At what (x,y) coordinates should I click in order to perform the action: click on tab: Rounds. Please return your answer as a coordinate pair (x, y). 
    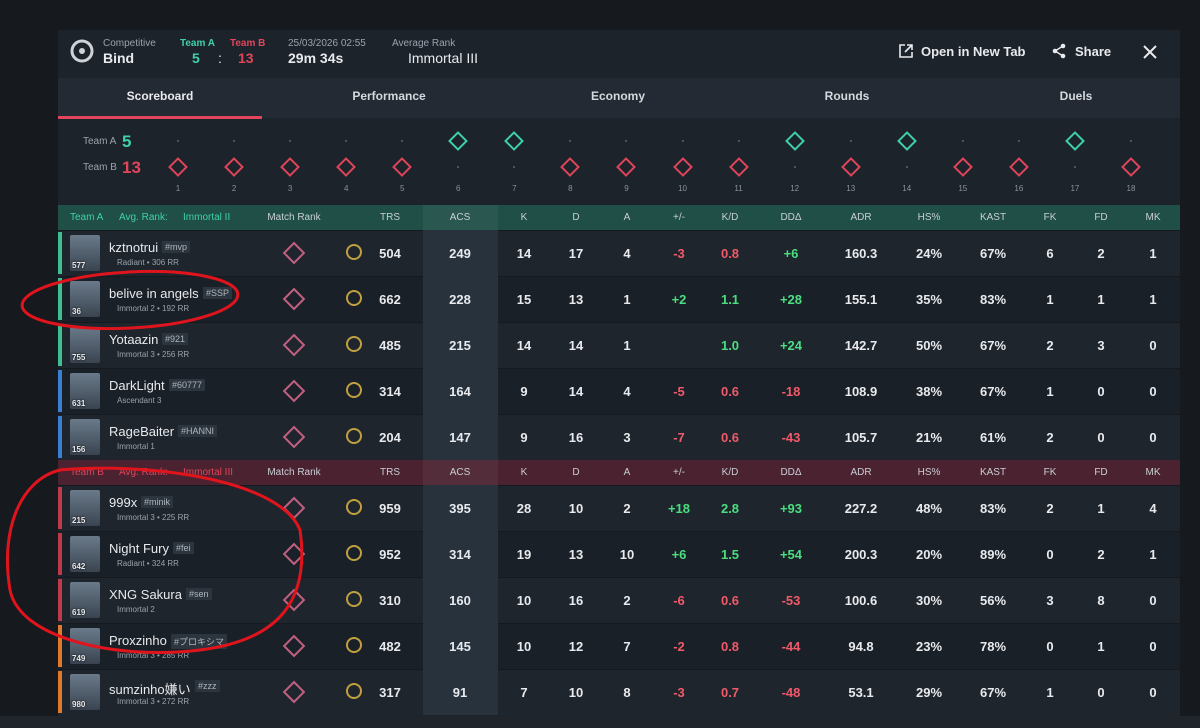
    Looking at the image, I should click on (847, 96).